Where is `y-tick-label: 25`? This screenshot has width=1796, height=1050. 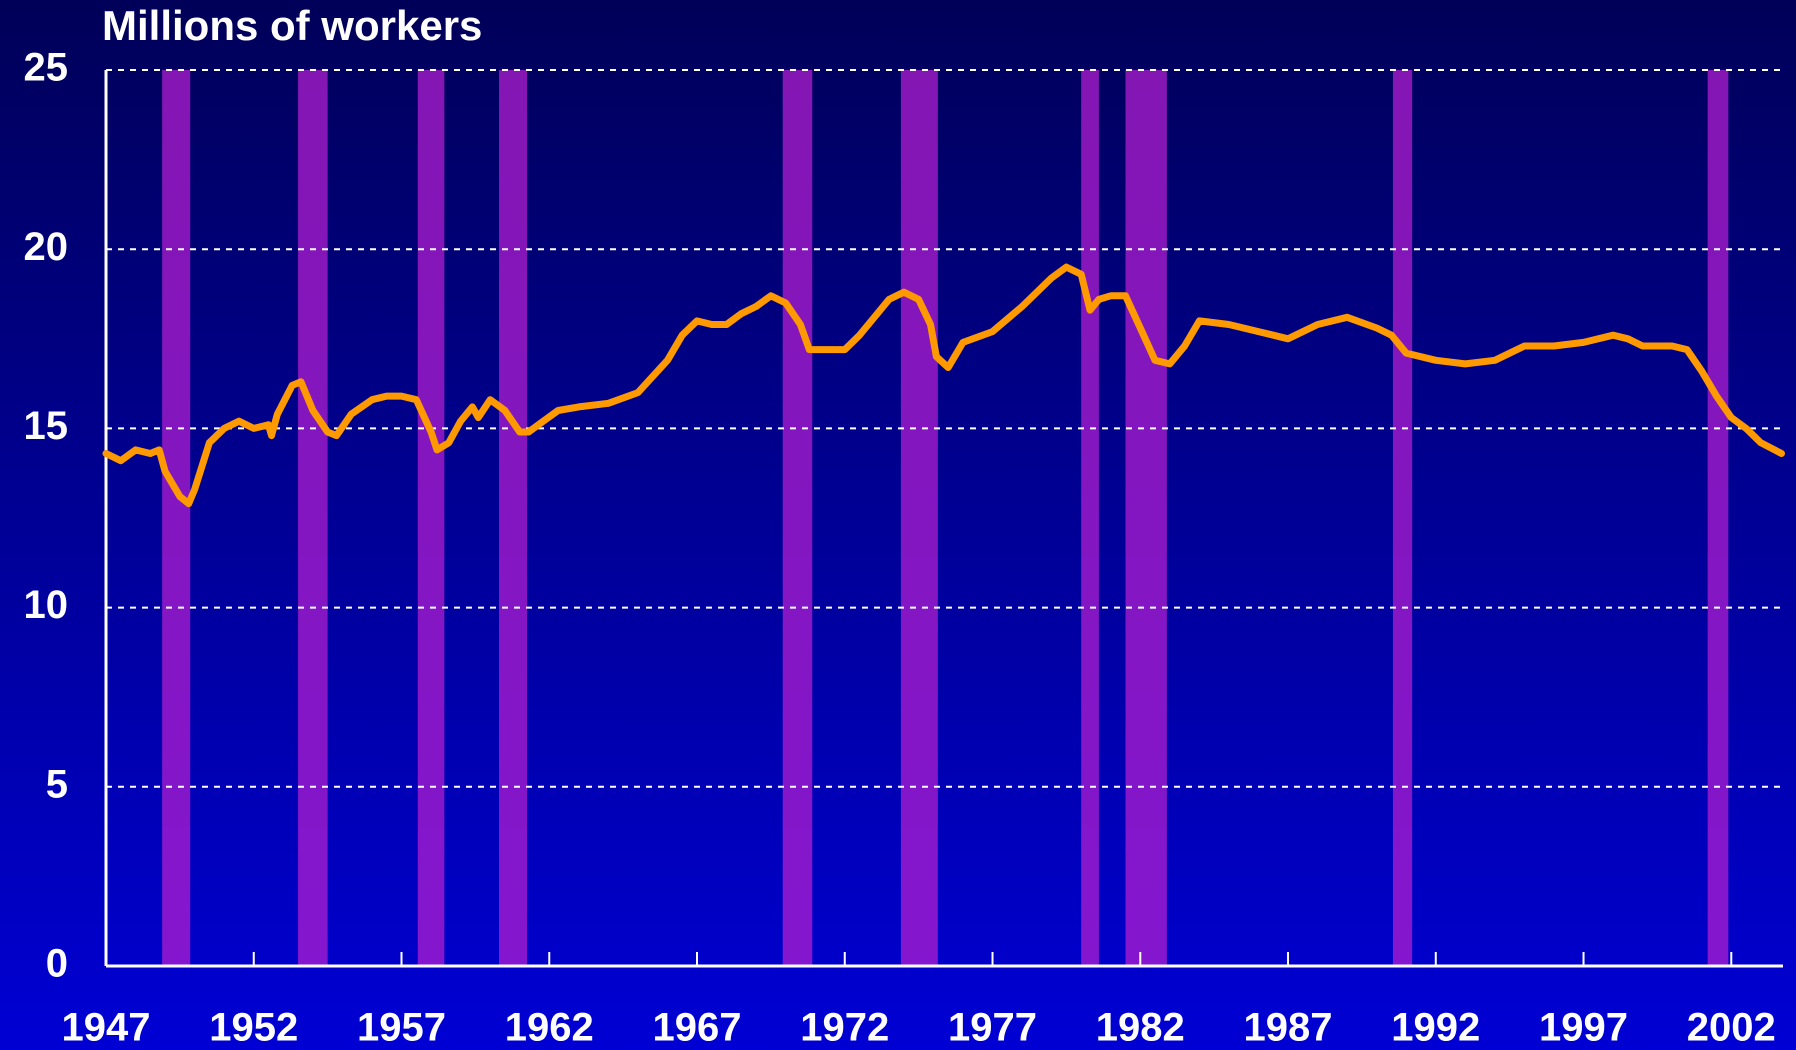
y-tick-label: 25 is located at coordinates (46, 68).